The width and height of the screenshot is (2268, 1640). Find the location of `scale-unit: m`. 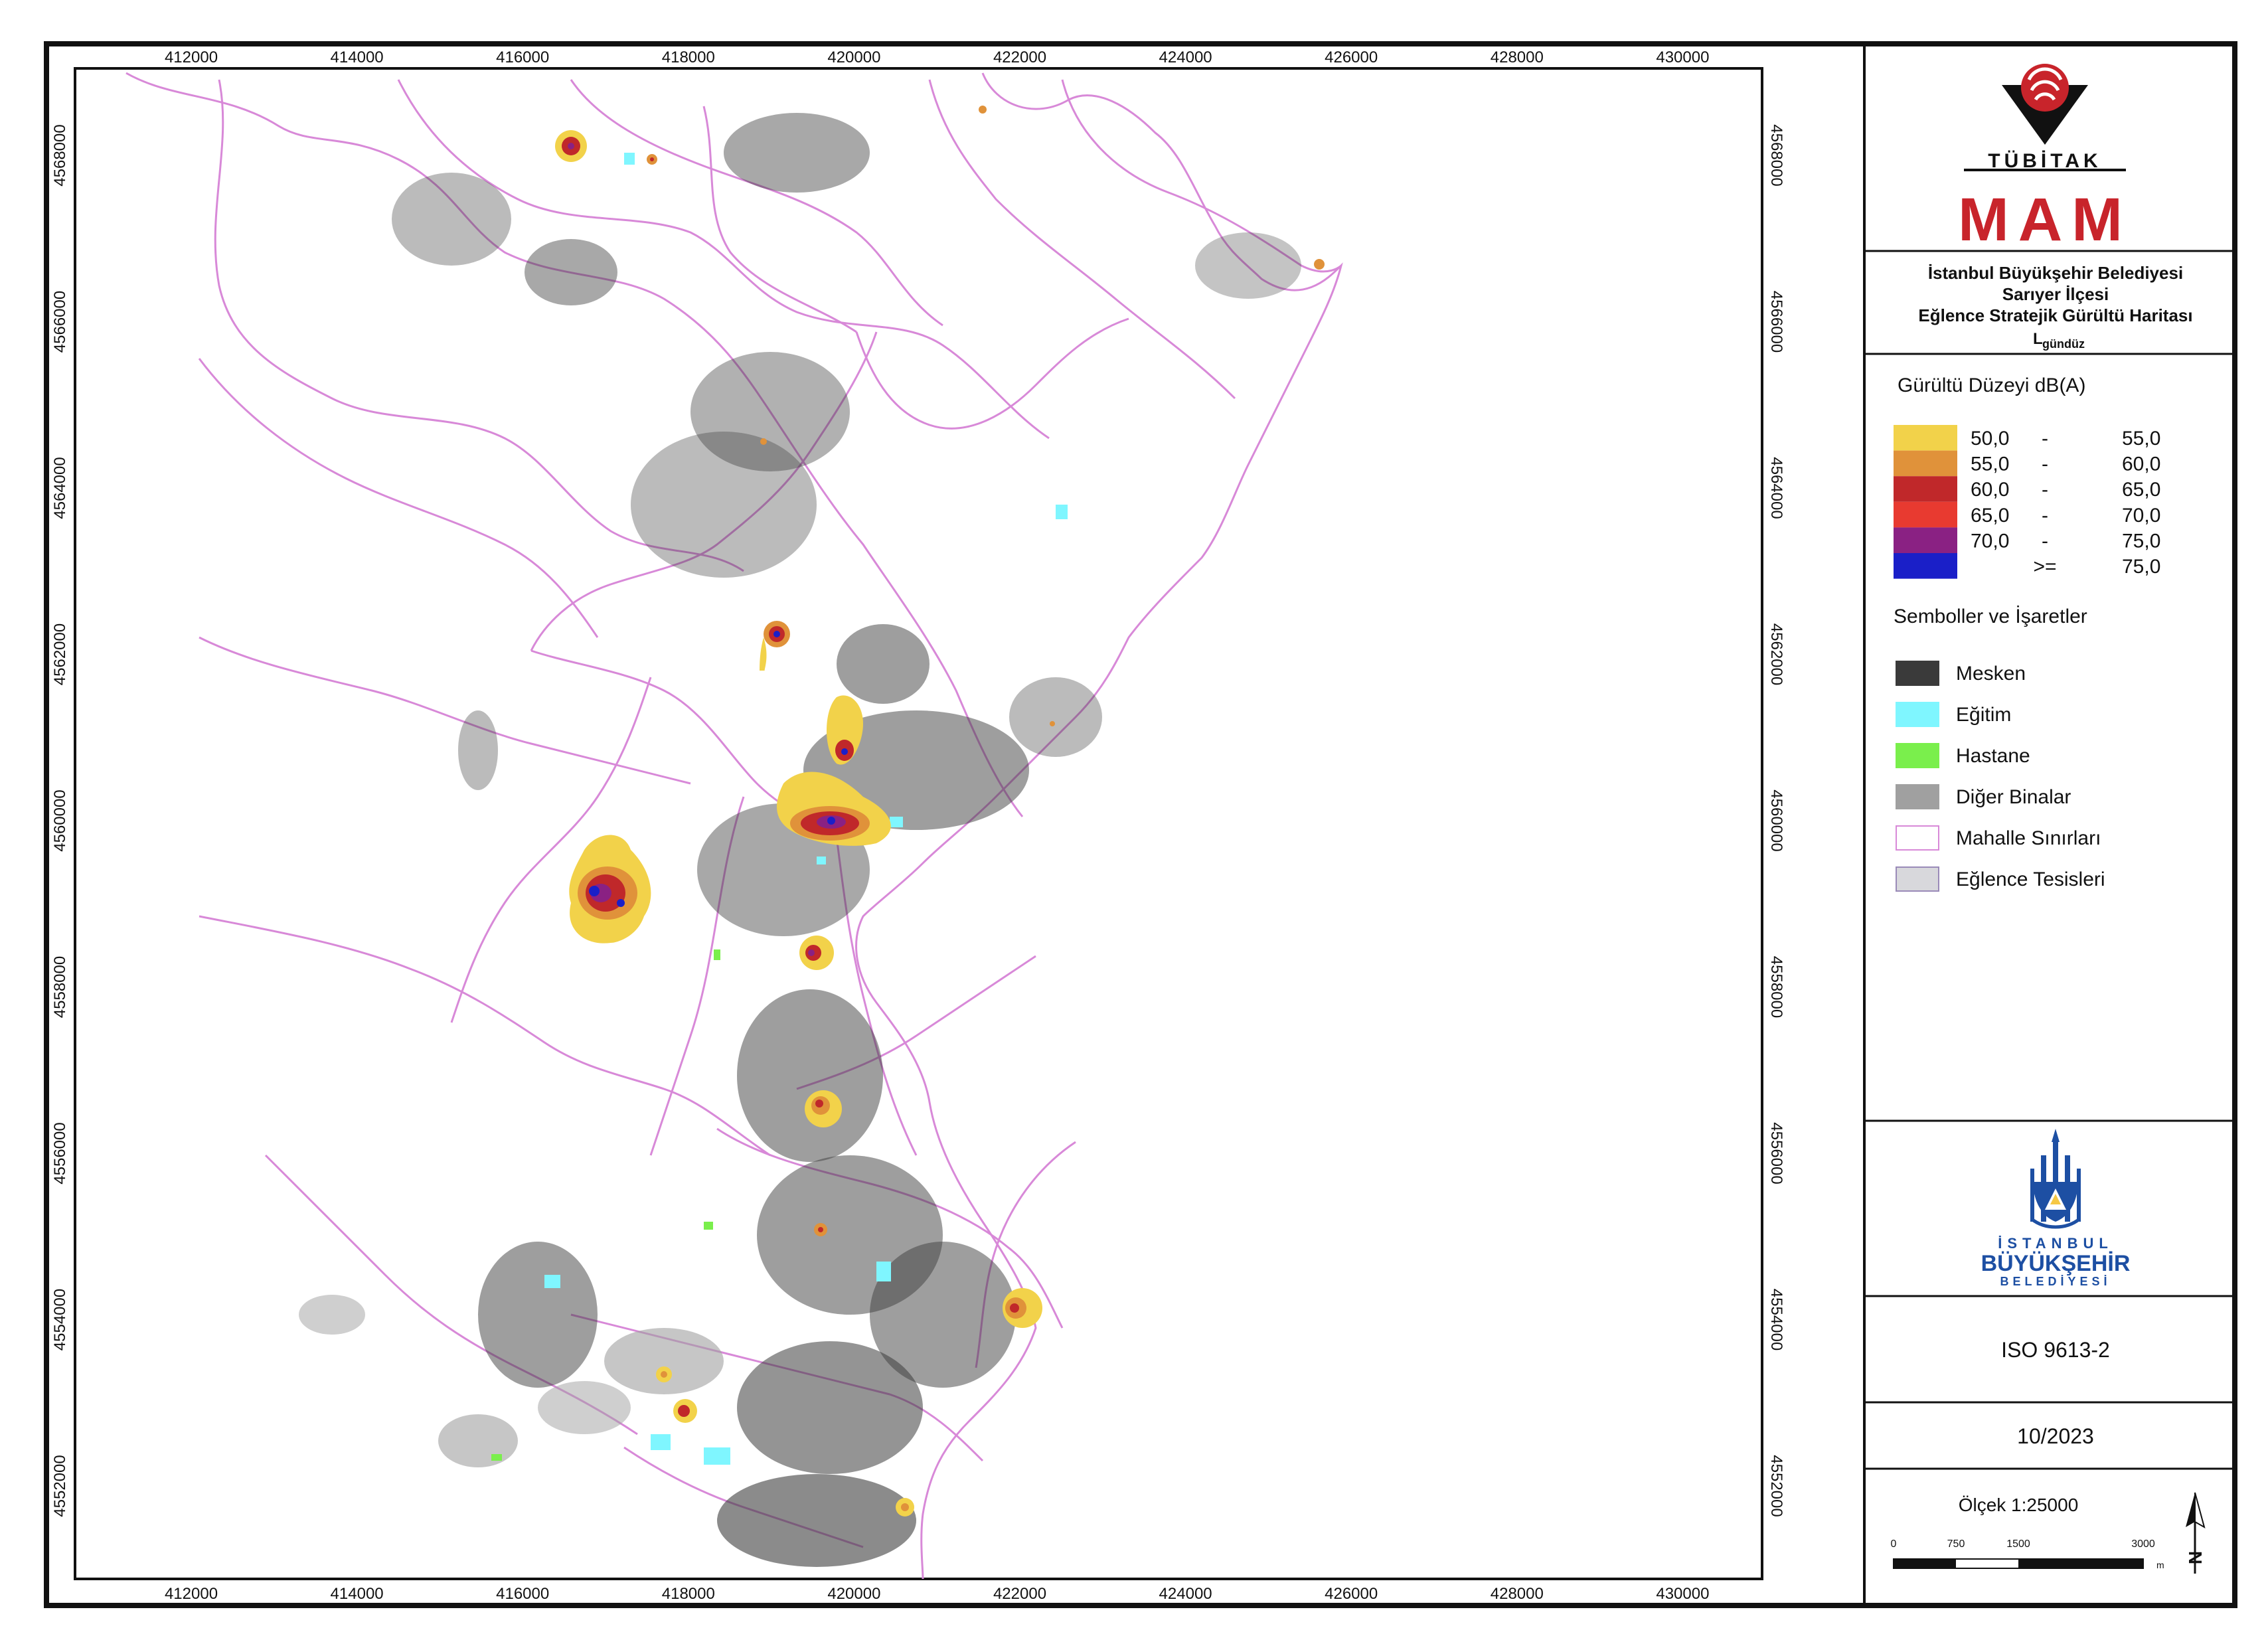

scale-unit: m is located at coordinates (2160, 1565).